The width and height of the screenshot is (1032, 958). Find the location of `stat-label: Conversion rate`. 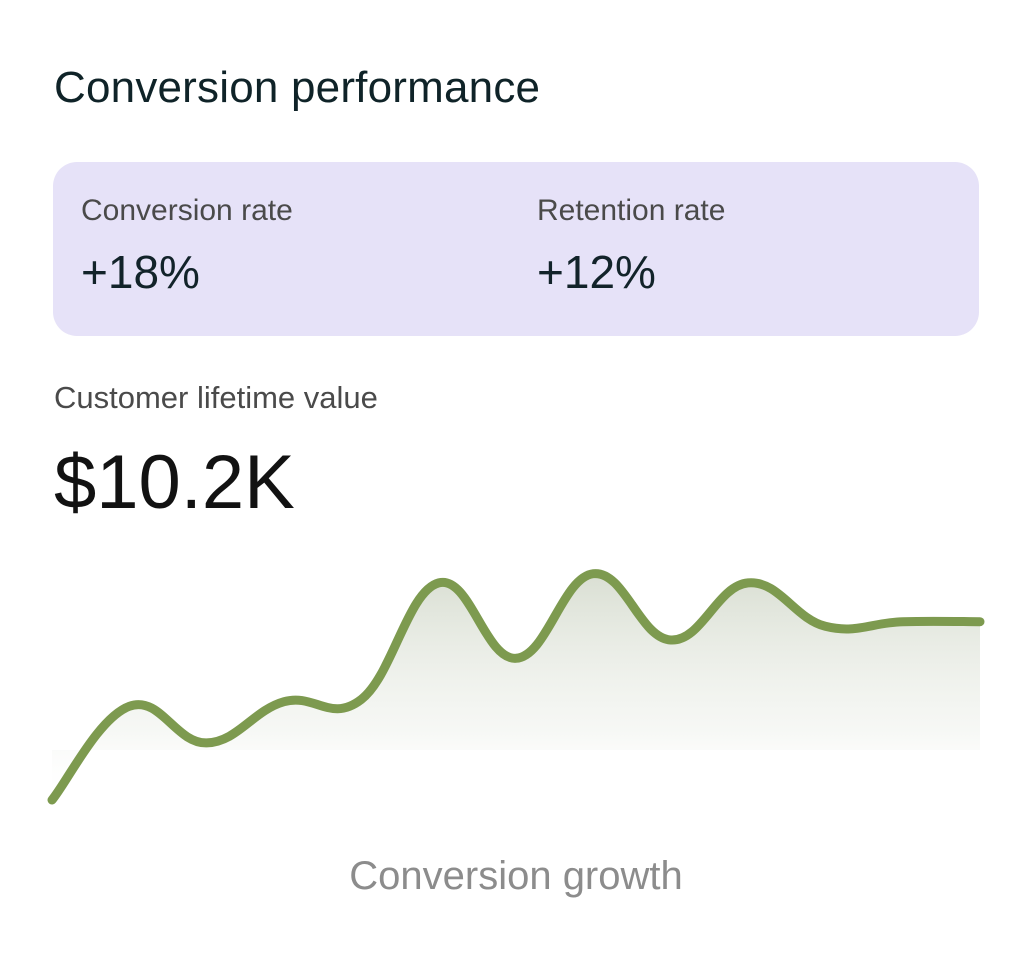

stat-label: Conversion rate is located at coordinates (187, 210).